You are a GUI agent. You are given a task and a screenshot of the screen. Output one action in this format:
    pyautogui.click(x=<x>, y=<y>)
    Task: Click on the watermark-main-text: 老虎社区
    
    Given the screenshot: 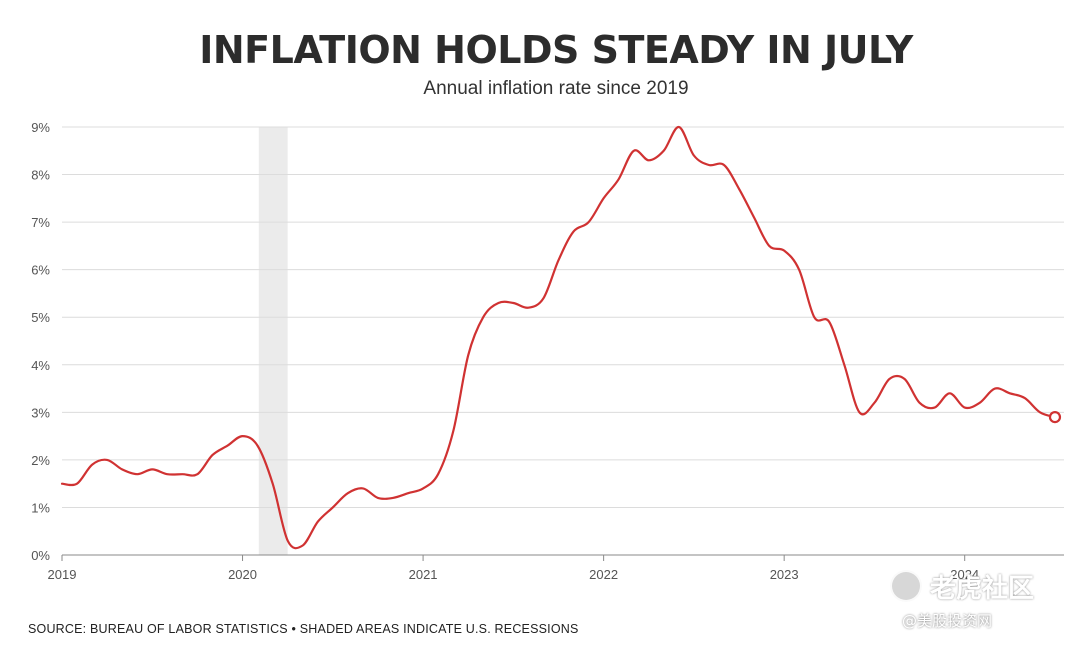 What is the action you would take?
    pyautogui.click(x=982, y=589)
    